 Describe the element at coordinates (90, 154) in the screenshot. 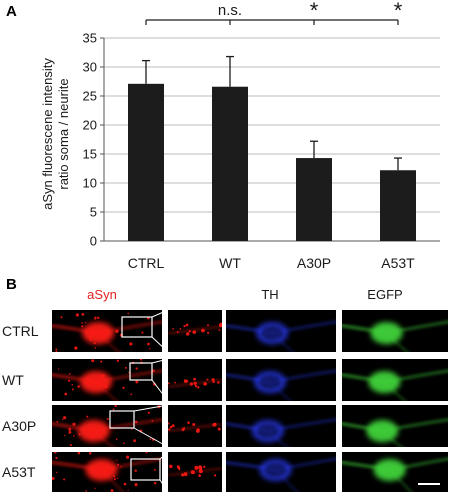

I see `y-tick-label: 15` at that location.